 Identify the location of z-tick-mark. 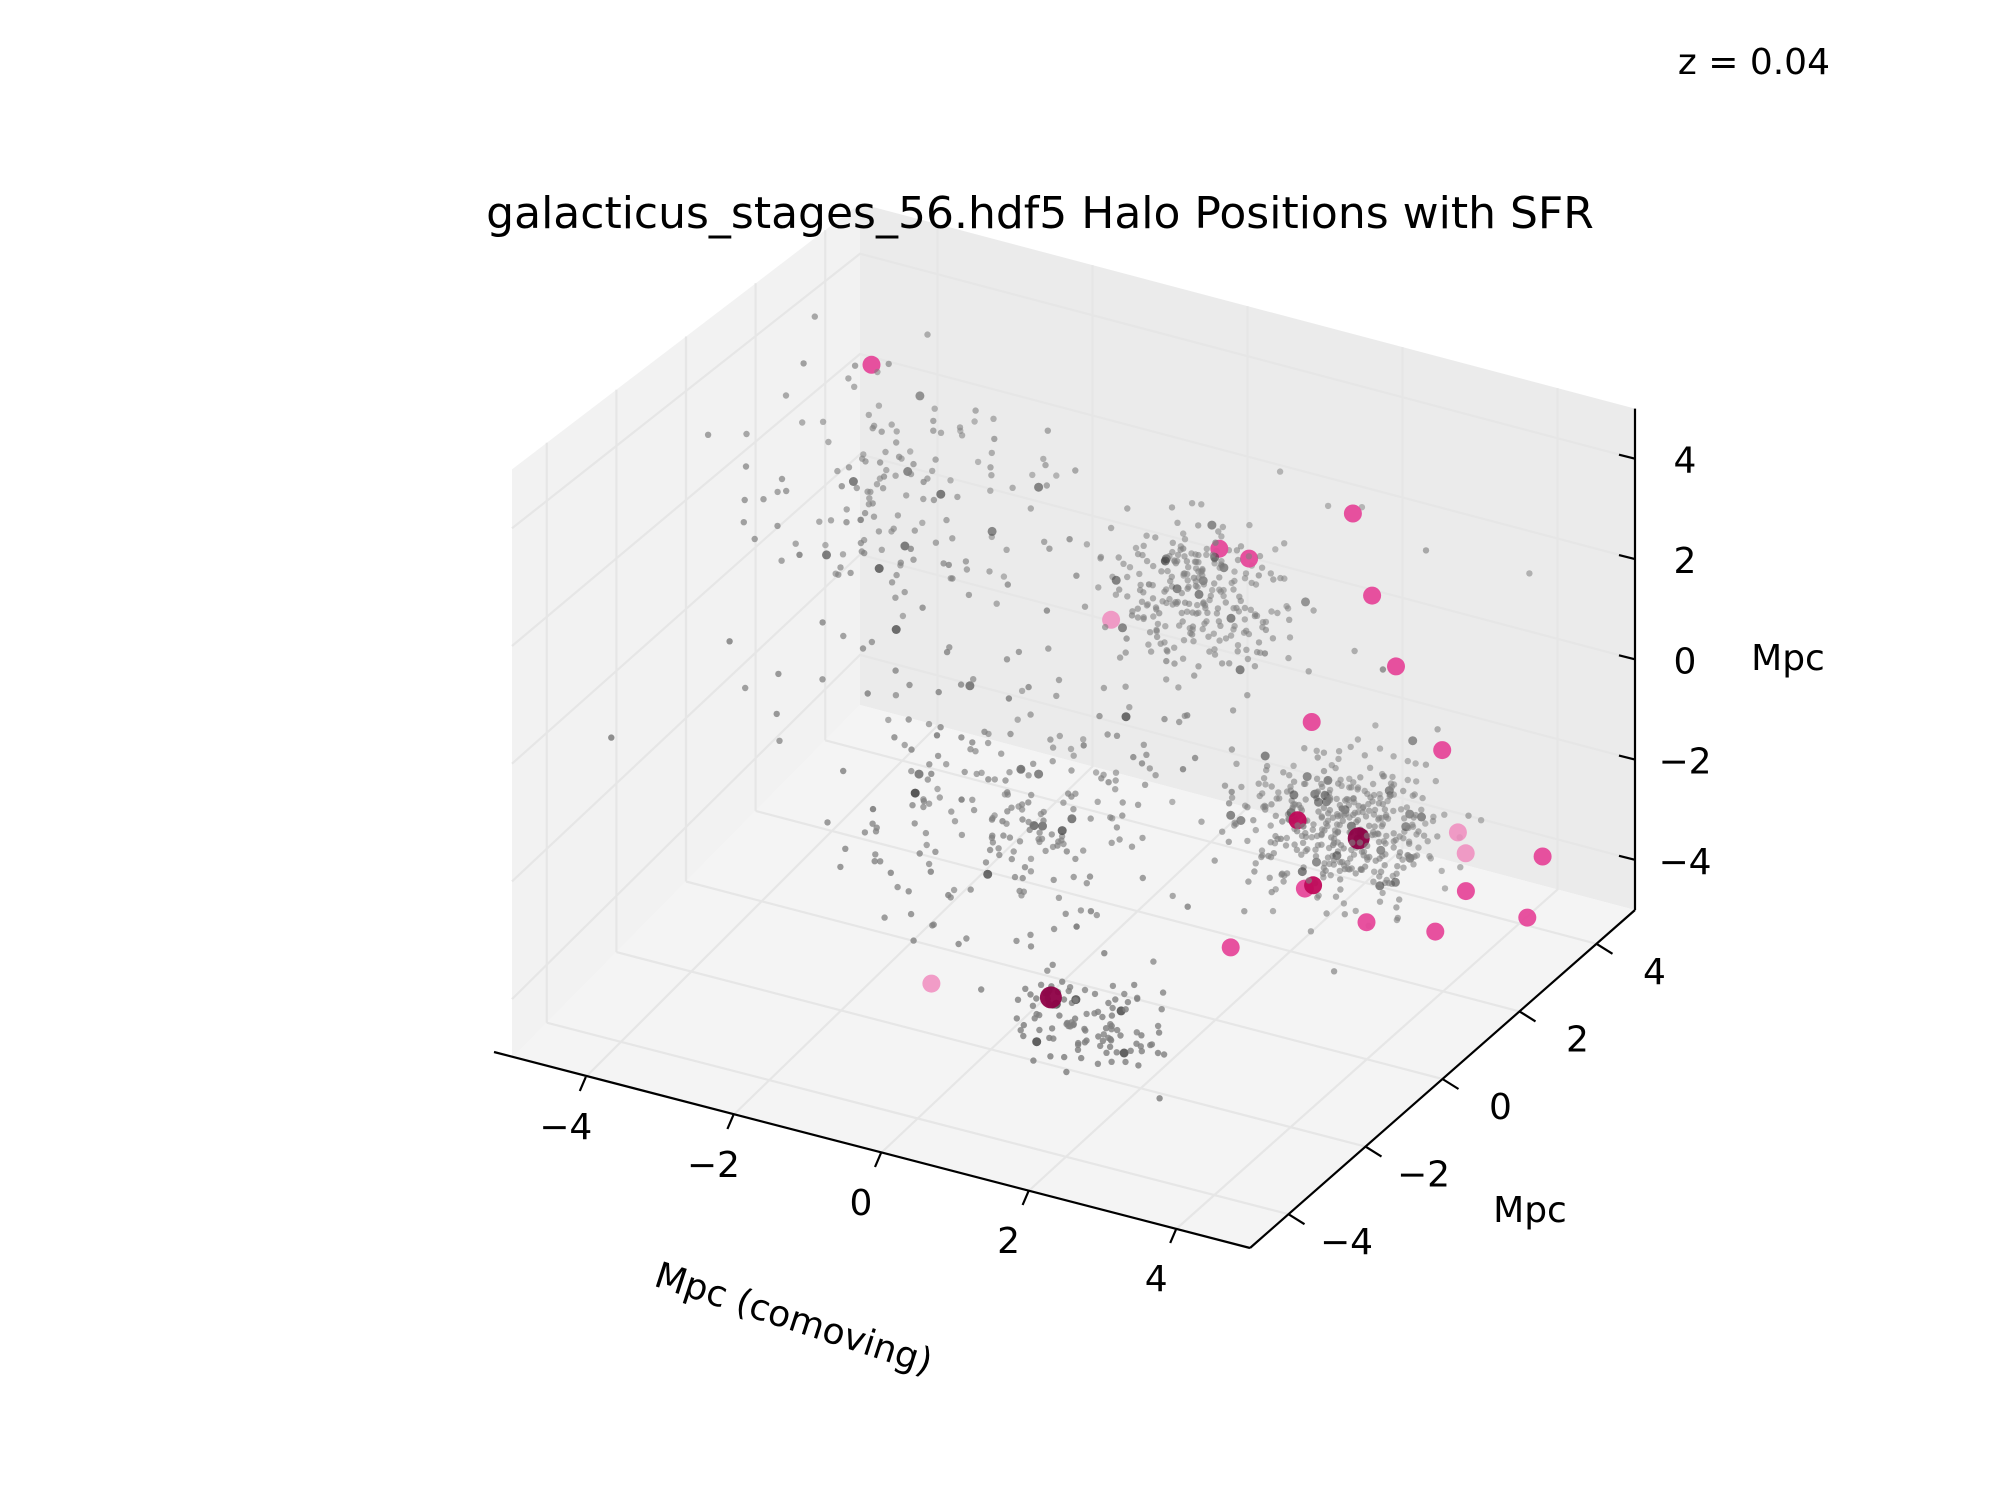
(1627, 757).